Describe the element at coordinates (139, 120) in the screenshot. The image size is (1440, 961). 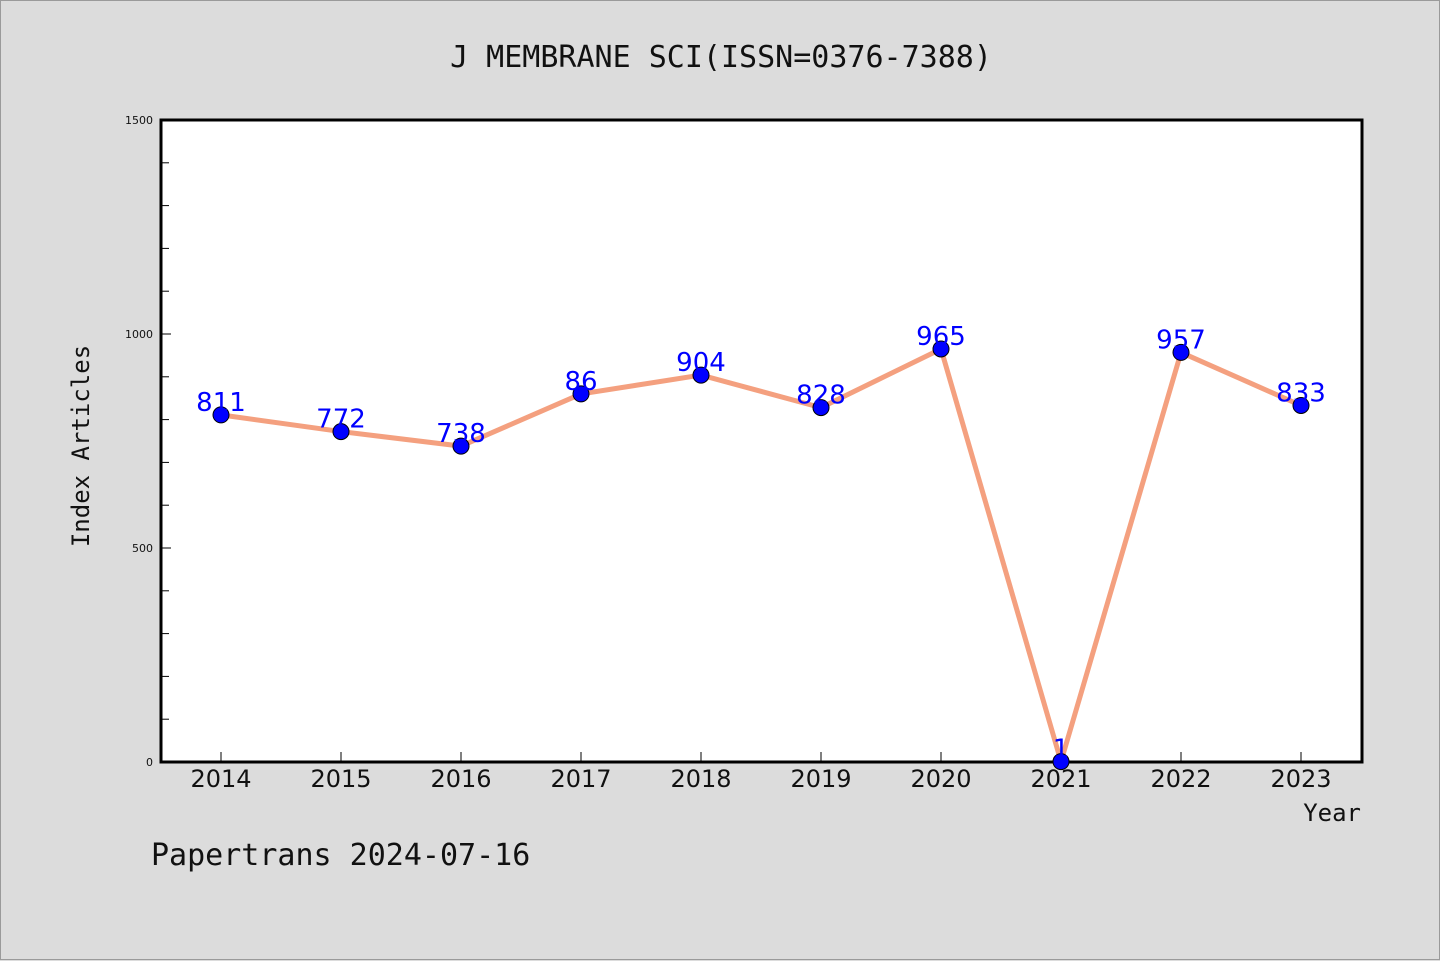
I see `y-tick-label: 1500` at that location.